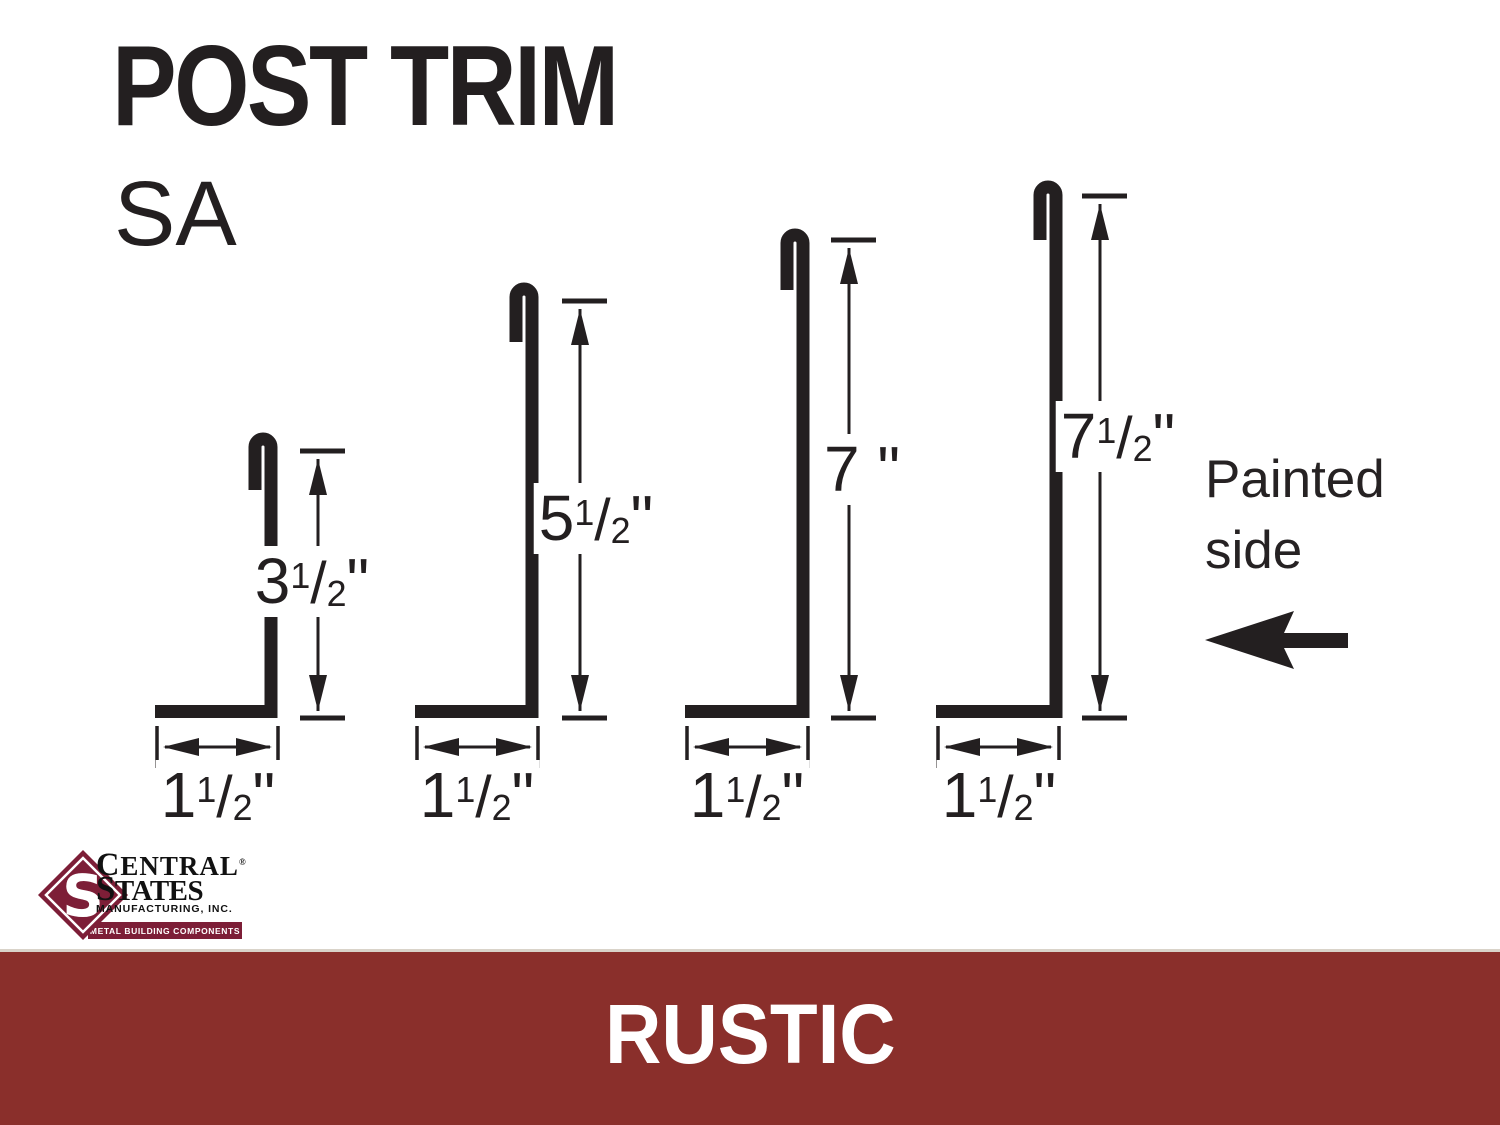  What do you see at coordinates (999, 795) in the screenshot?
I see `width-label-4: 11/2"` at bounding box center [999, 795].